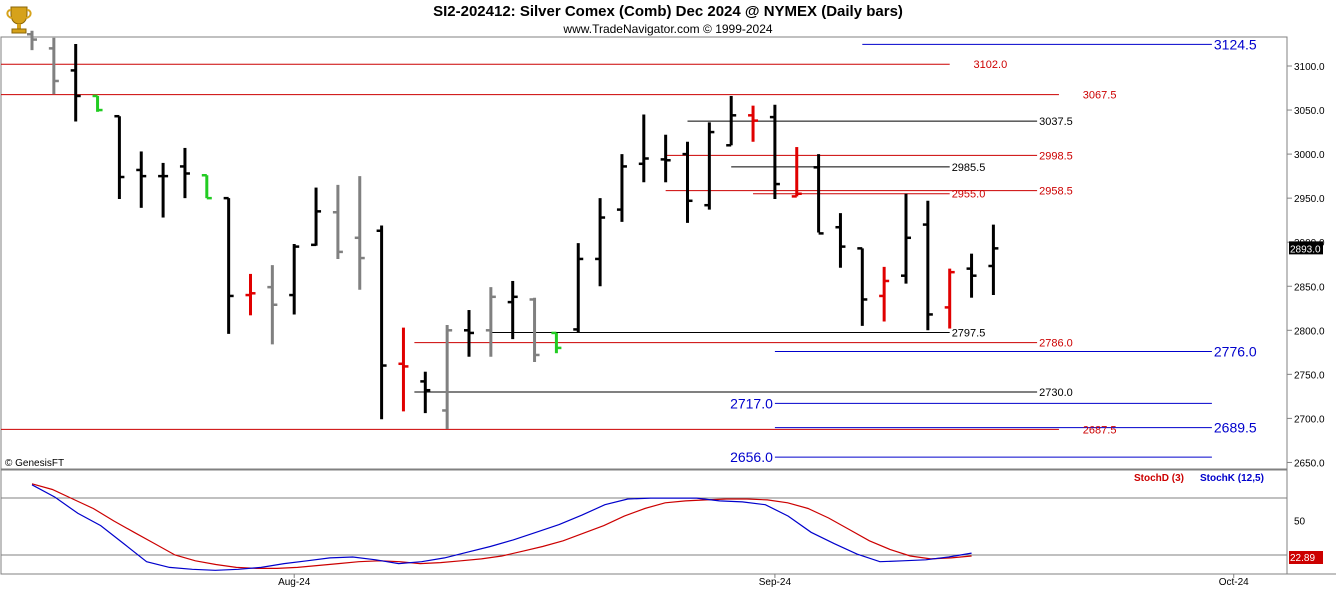  I want to click on price-level-label: 2958.5, so click(1056, 192).